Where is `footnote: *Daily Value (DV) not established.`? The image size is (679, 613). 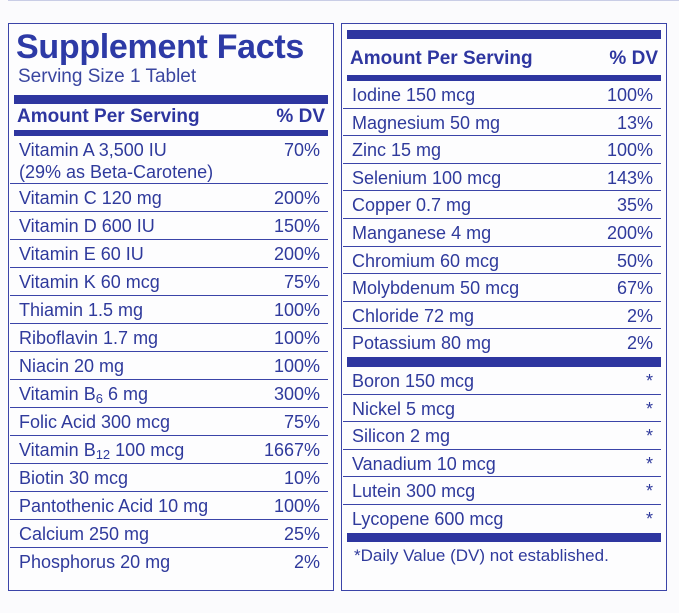
footnote: *Daily Value (DV) not established. is located at coordinates (481, 555).